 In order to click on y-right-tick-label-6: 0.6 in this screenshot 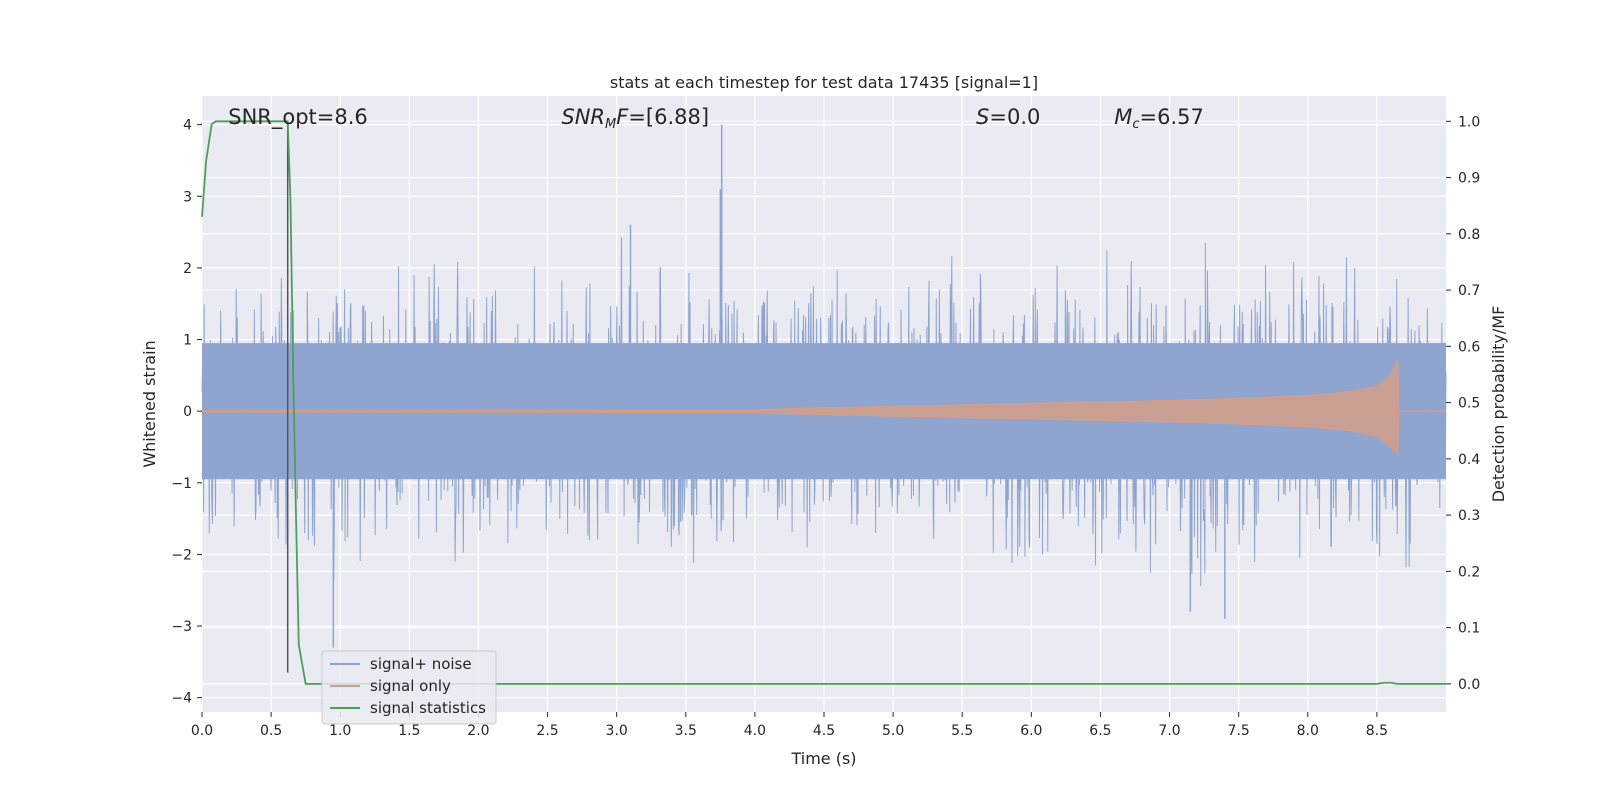, I will do `click(1469, 347)`.